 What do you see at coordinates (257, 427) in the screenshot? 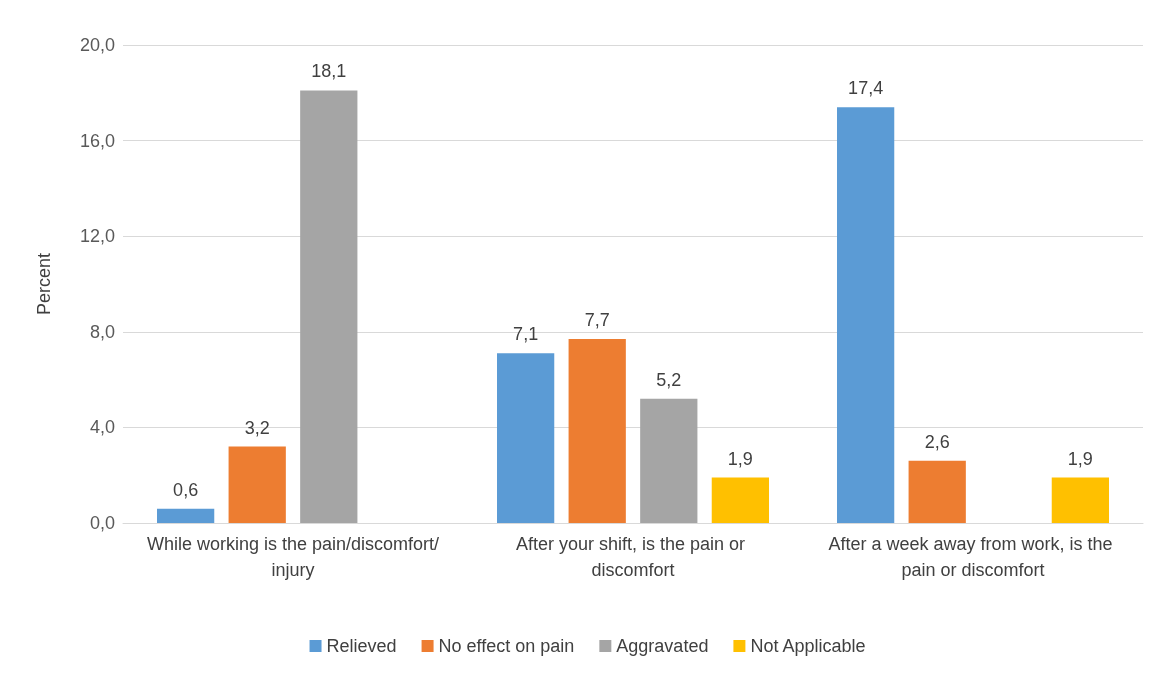
I see `data-label: 3,2` at bounding box center [257, 427].